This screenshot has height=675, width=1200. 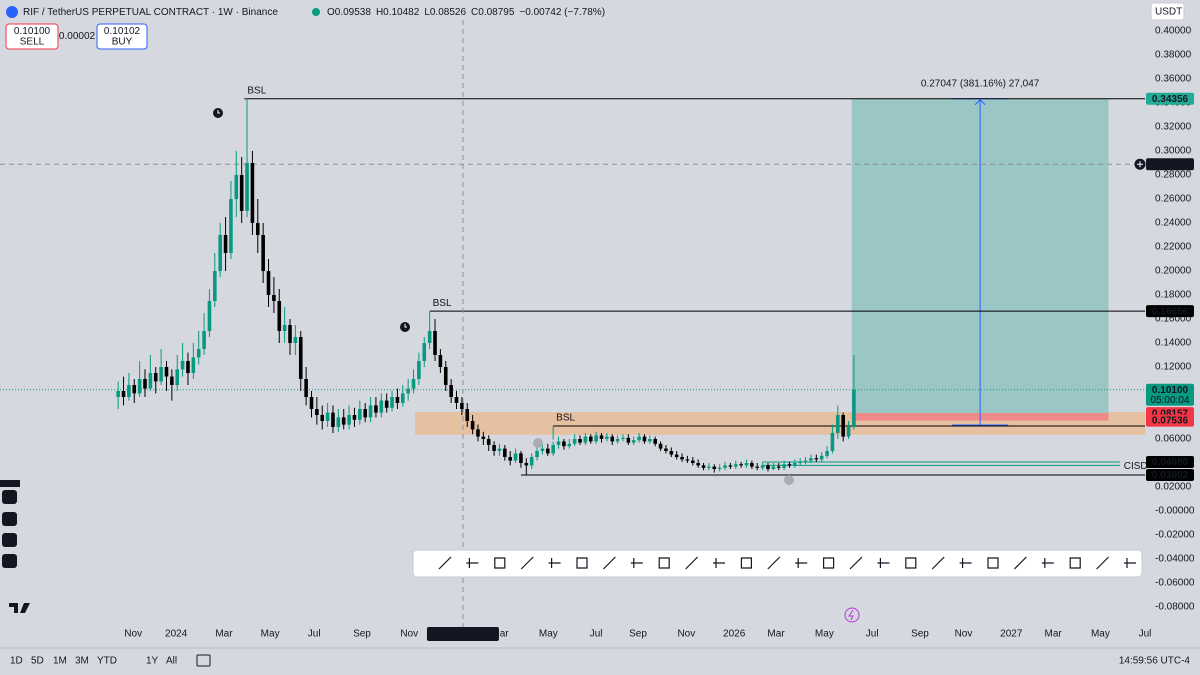 I want to click on lightning-icon, so click(x=852, y=615).